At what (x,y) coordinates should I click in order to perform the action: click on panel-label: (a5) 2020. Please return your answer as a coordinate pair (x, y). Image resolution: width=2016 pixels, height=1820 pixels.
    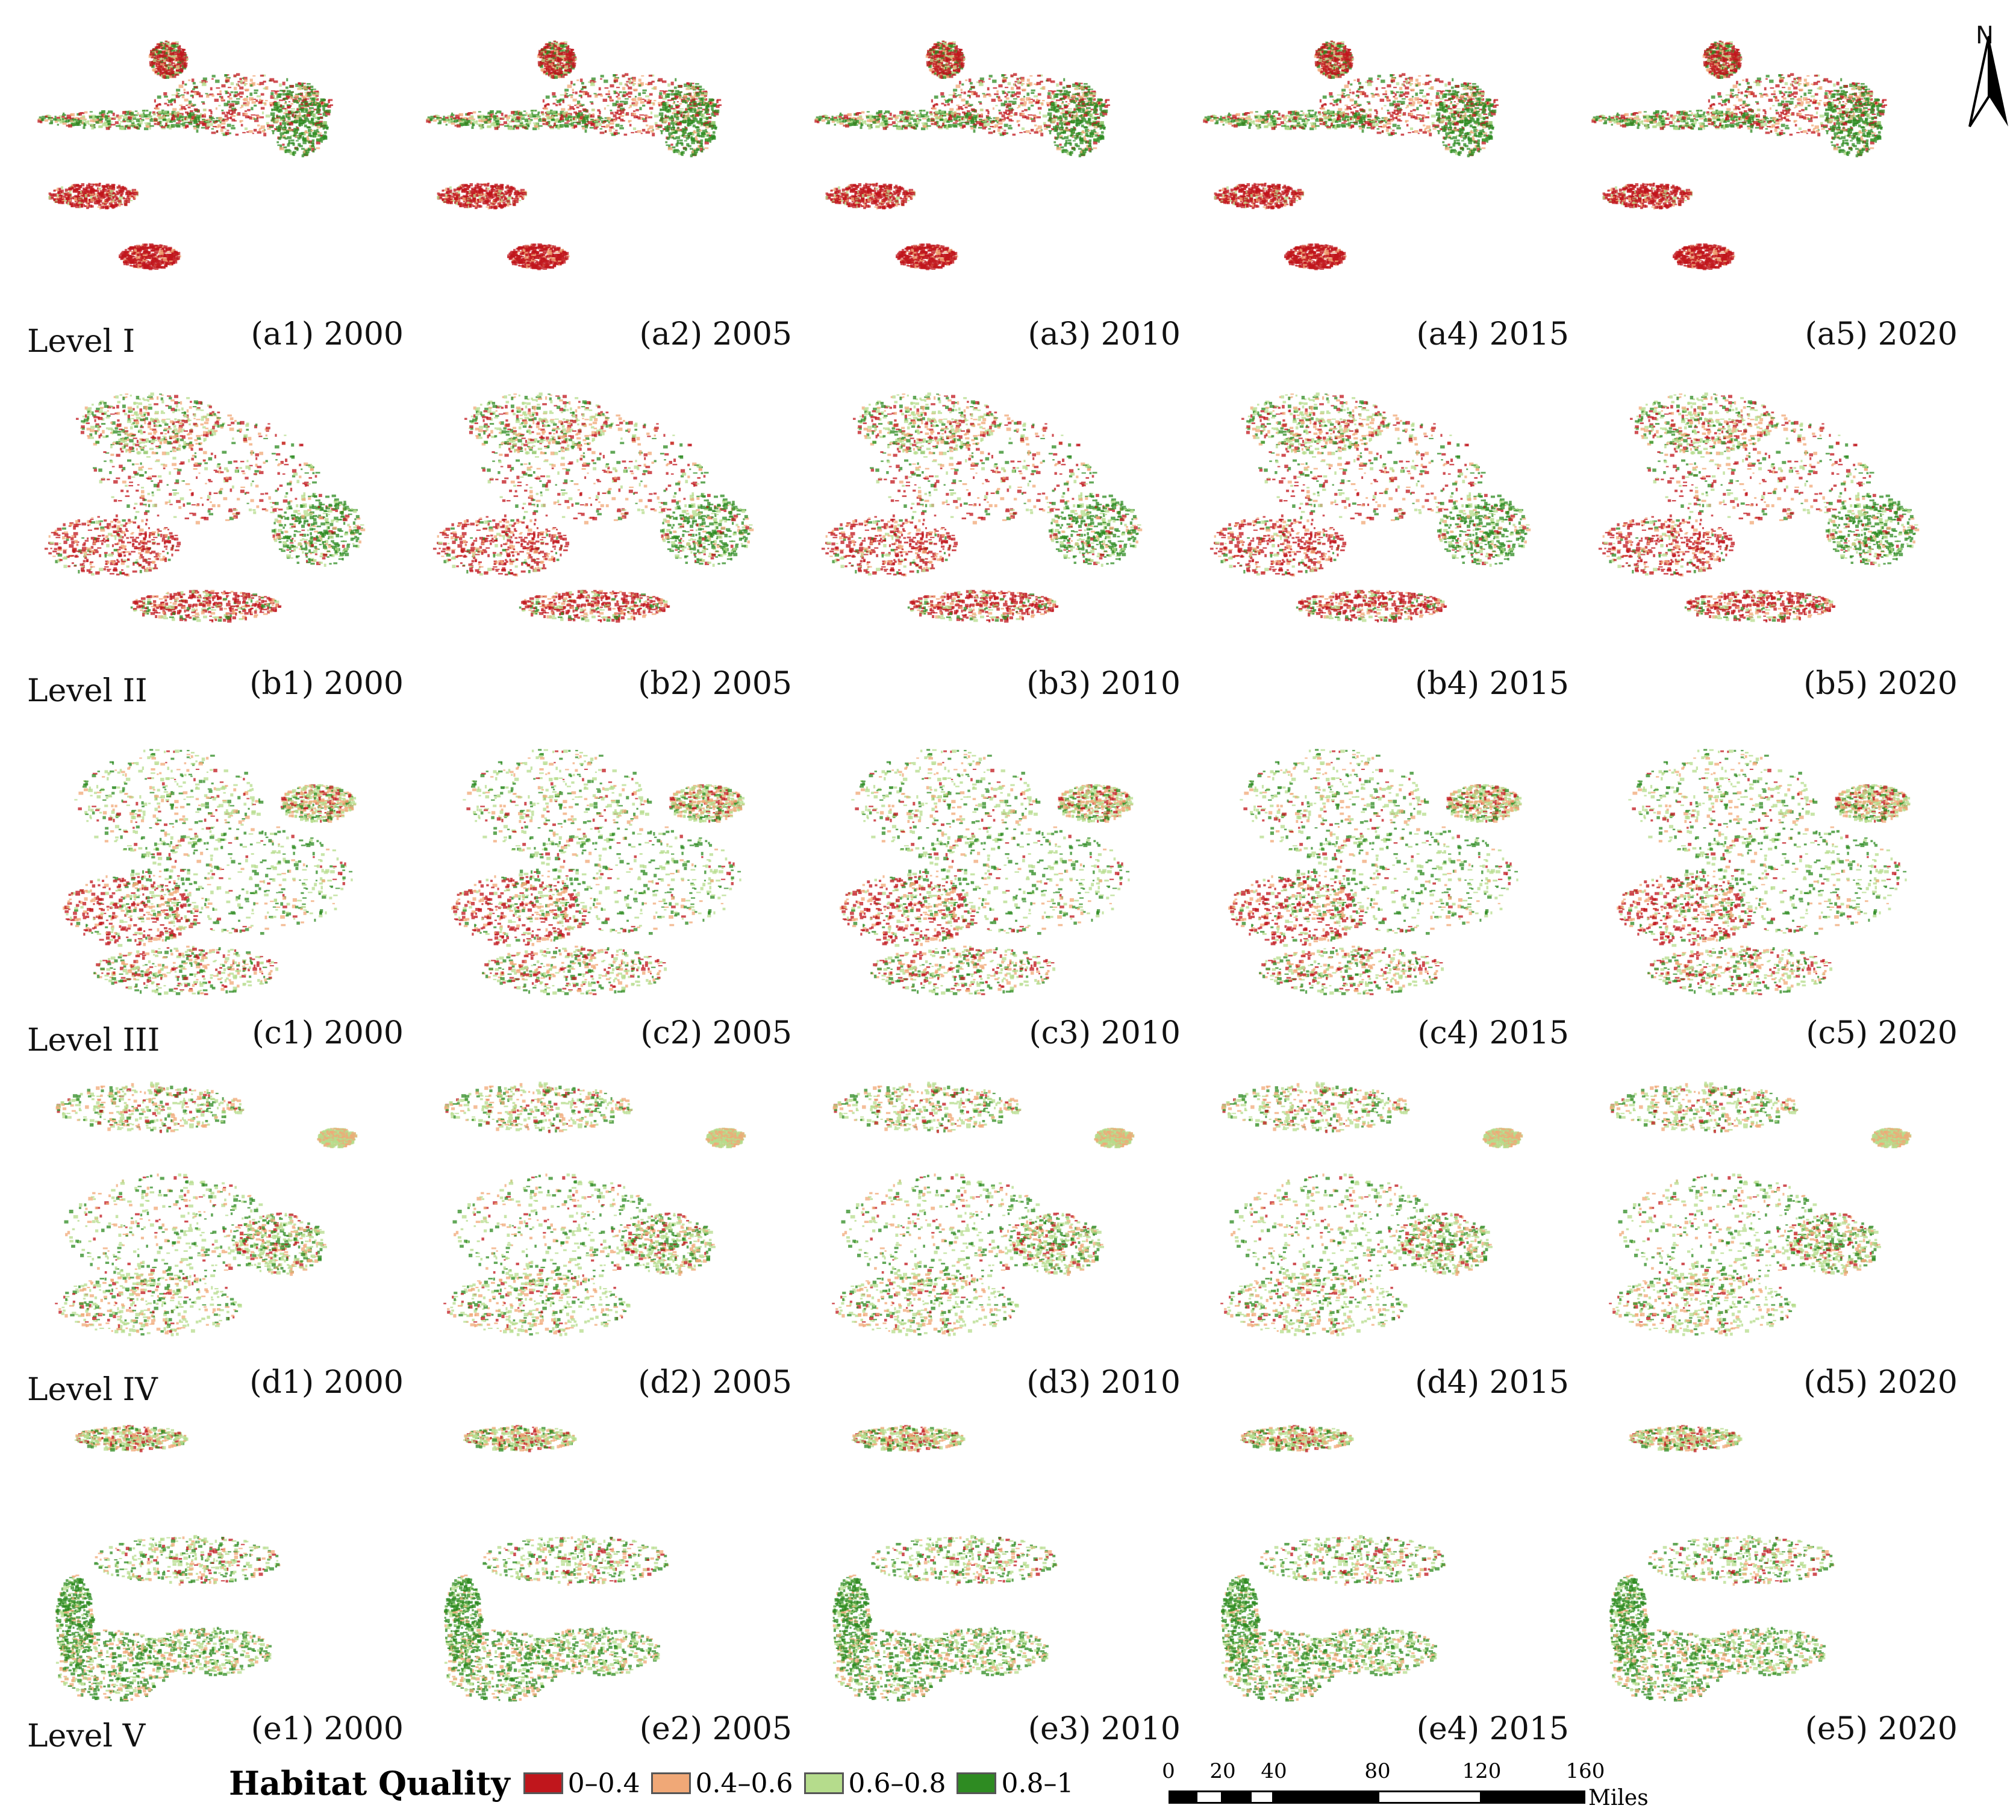
    Looking at the image, I should click on (1881, 334).